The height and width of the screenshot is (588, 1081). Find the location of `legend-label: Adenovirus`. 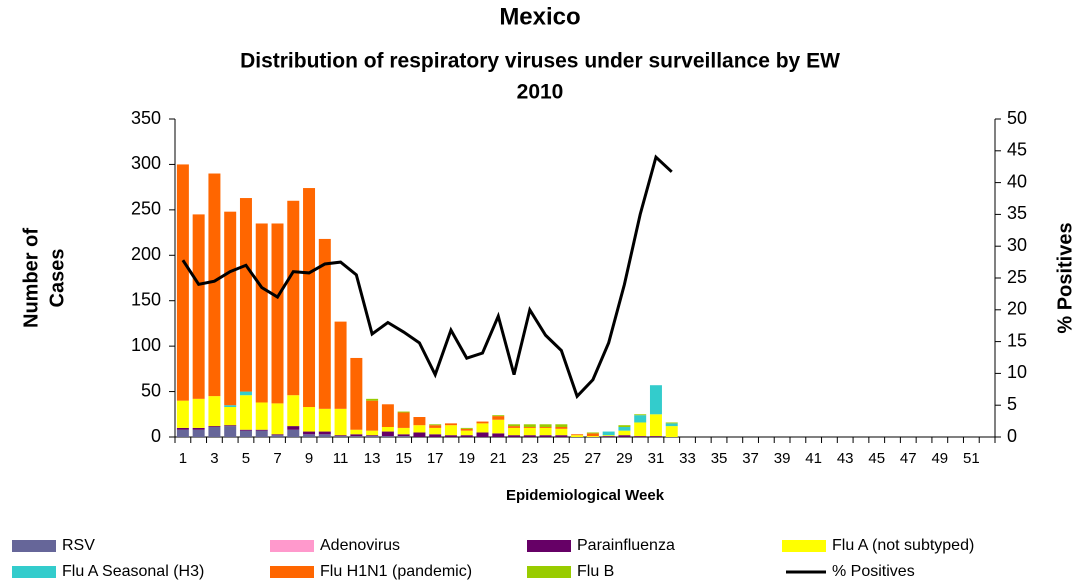

legend-label: Adenovirus is located at coordinates (360, 545).